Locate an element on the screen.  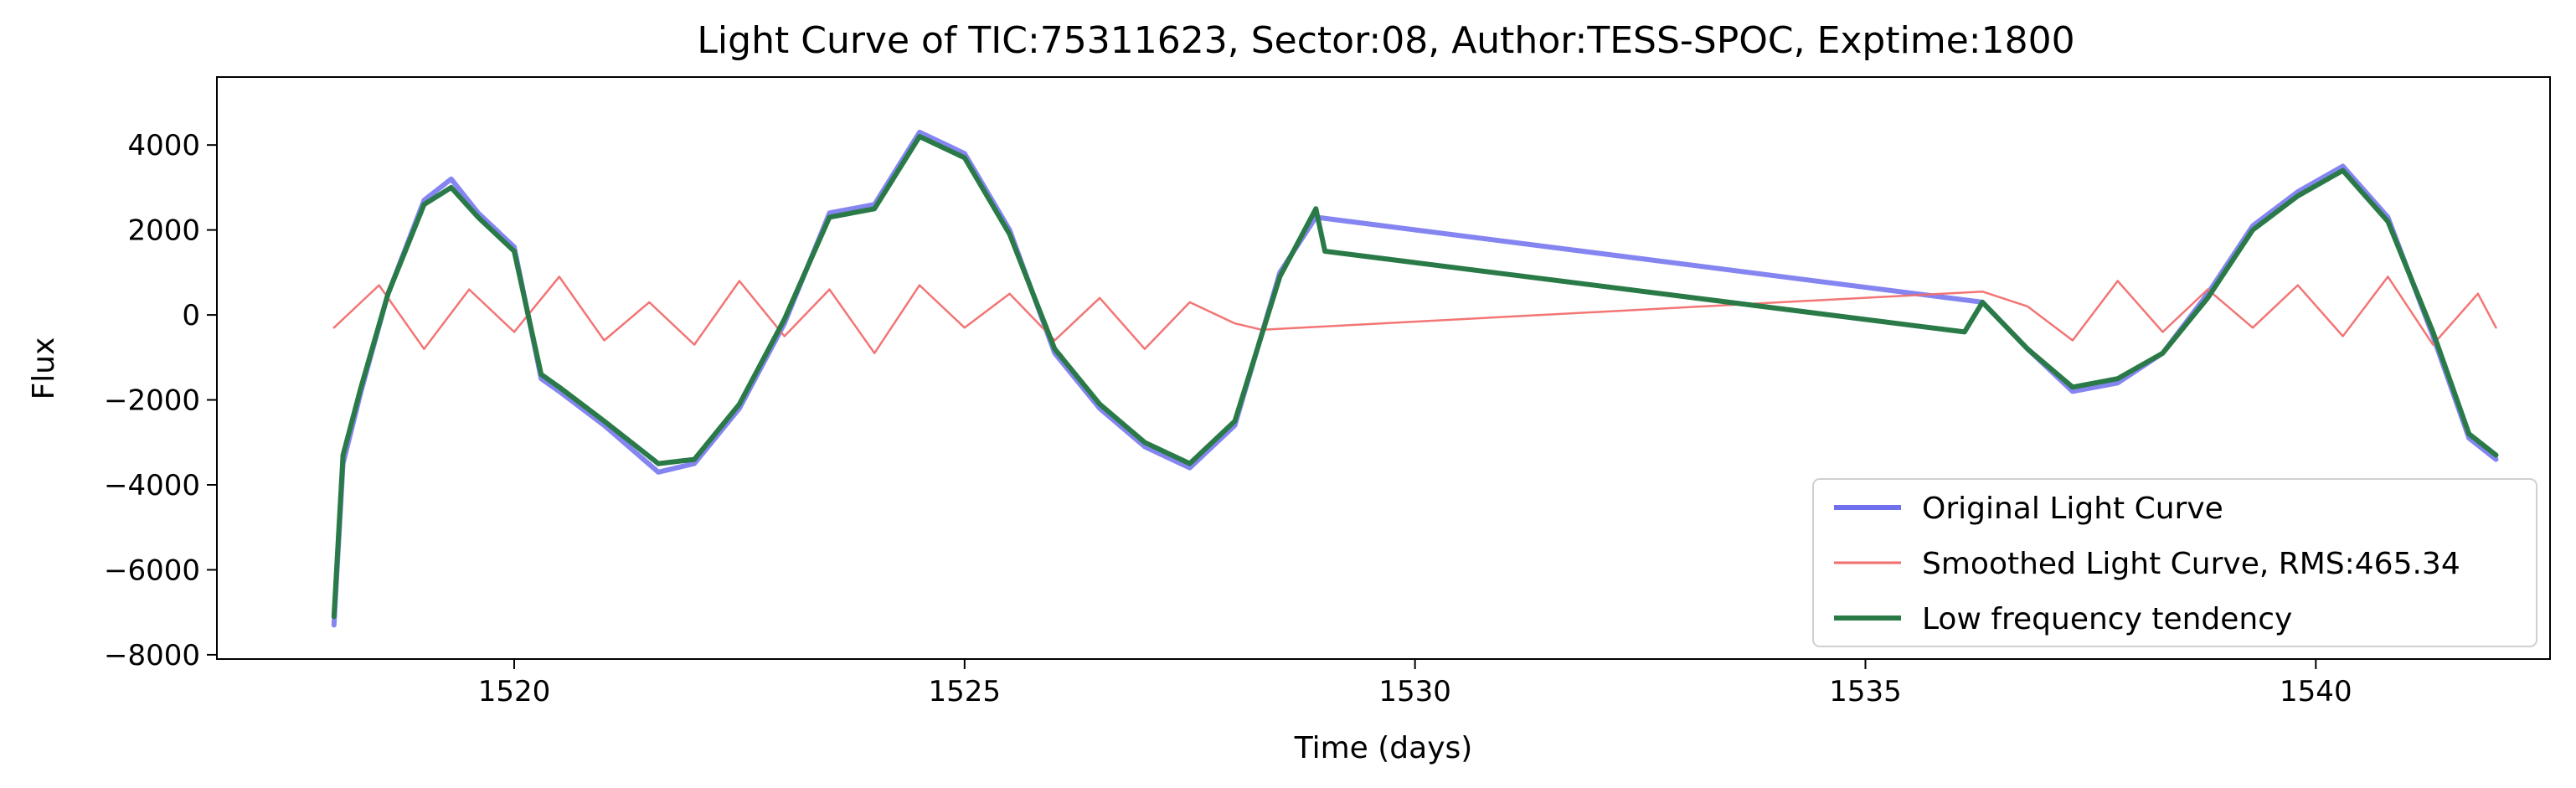
y-axis: −8000 −6000 −4000 −2000 0 2000 4000 is located at coordinates (160, 400).